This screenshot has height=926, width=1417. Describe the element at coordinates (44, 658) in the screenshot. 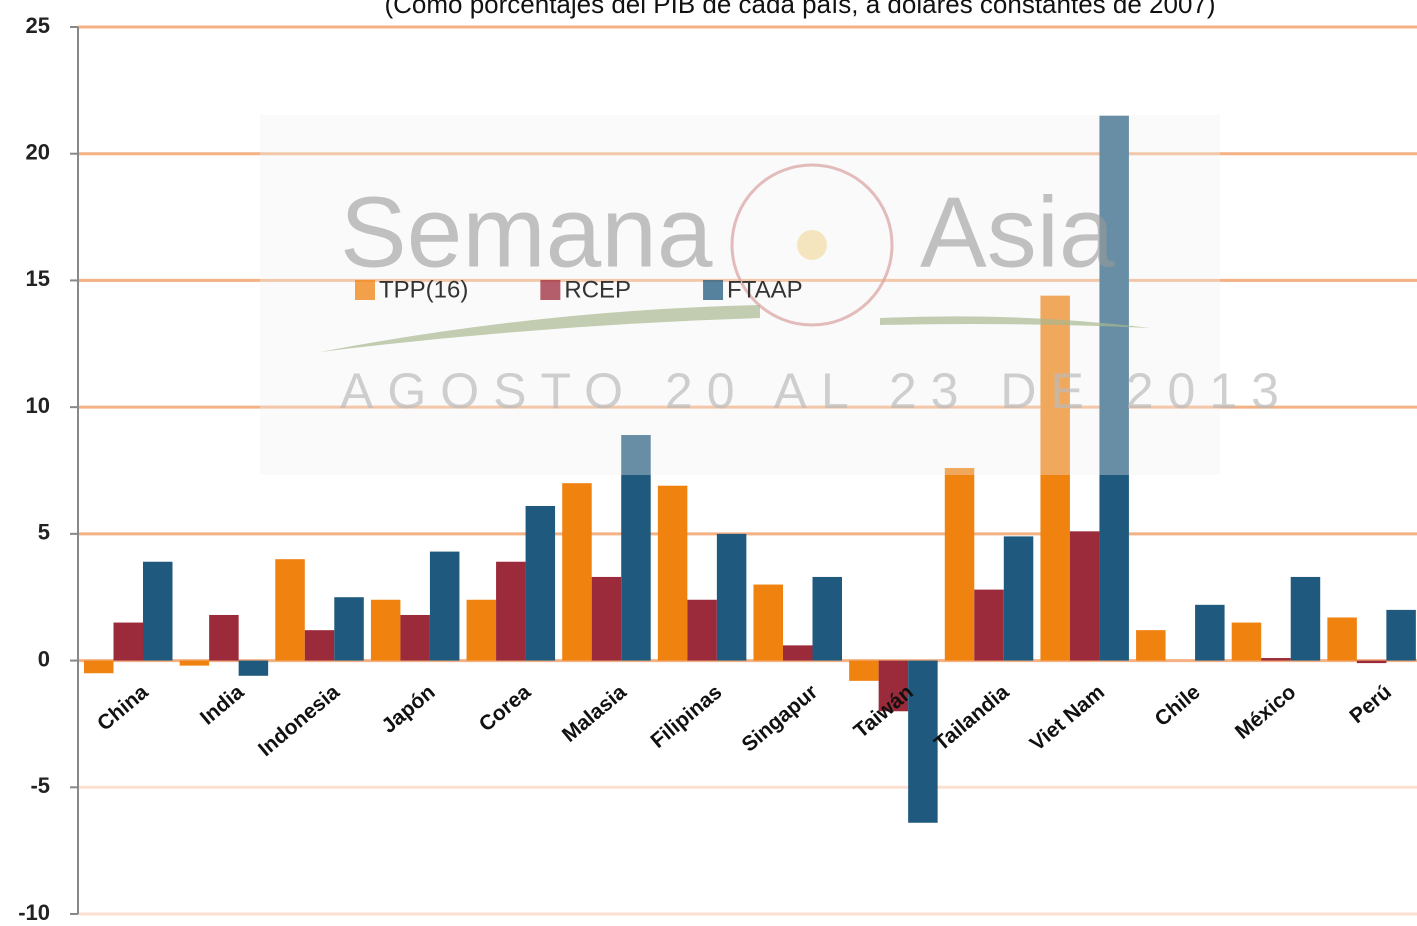

I see `y-tick-label: 0` at that location.